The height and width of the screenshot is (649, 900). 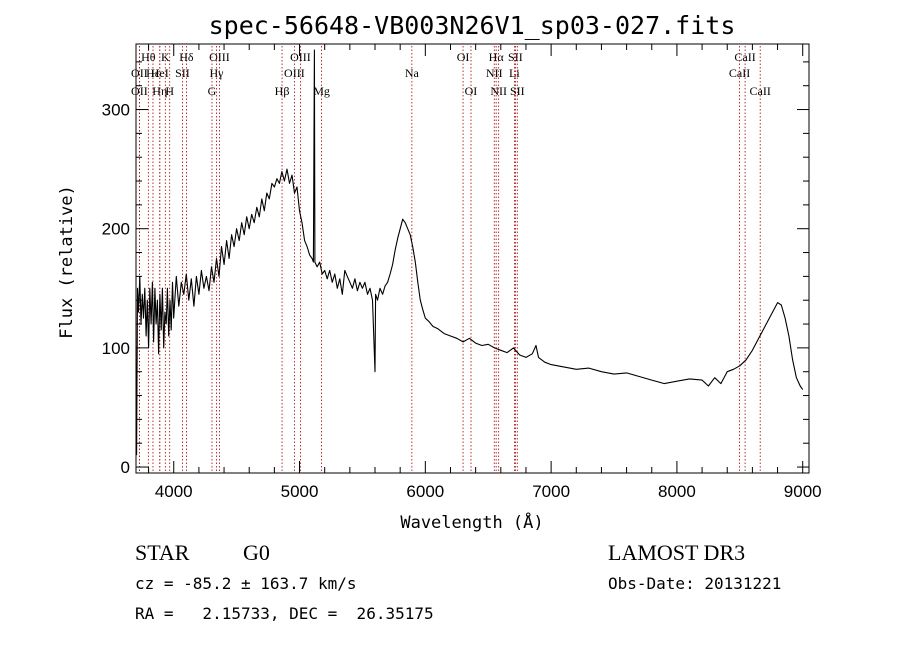 I want to click on line-marker-label: H, so click(x=169, y=91).